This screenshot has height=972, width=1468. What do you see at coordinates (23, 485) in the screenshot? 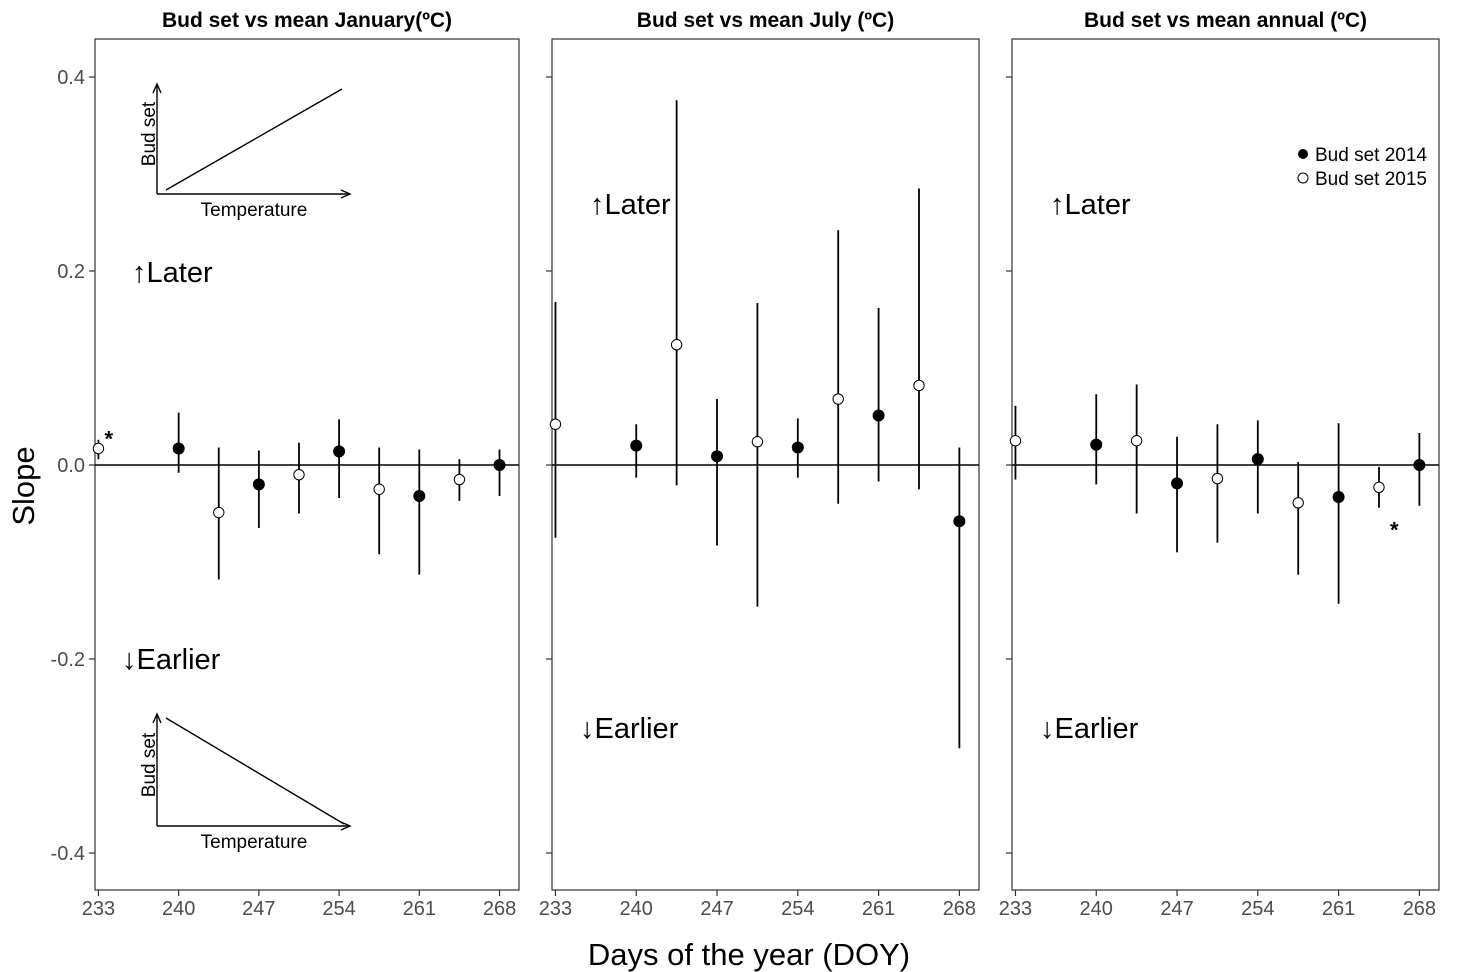
I see `y-axis-label: Slope` at bounding box center [23, 485].